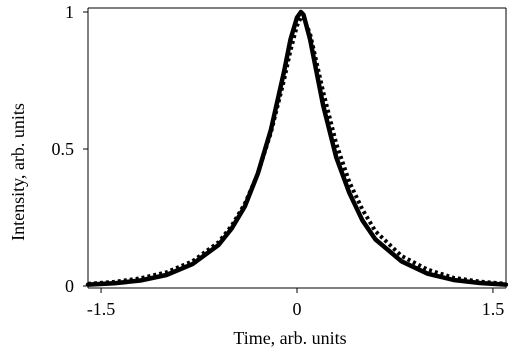 Image resolution: width=508 pixels, height=348 pixels. Describe the element at coordinates (297, 309) in the screenshot. I see `x-tick-label: 0` at that location.